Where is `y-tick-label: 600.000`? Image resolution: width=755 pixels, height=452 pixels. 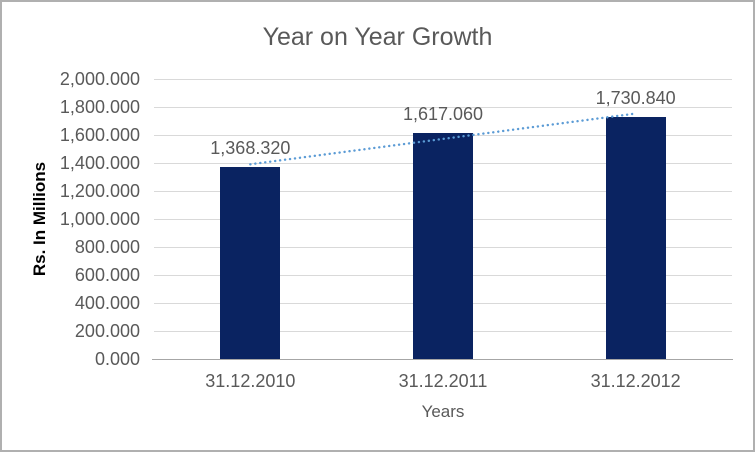
y-tick-label: 600.000 is located at coordinates (107, 275).